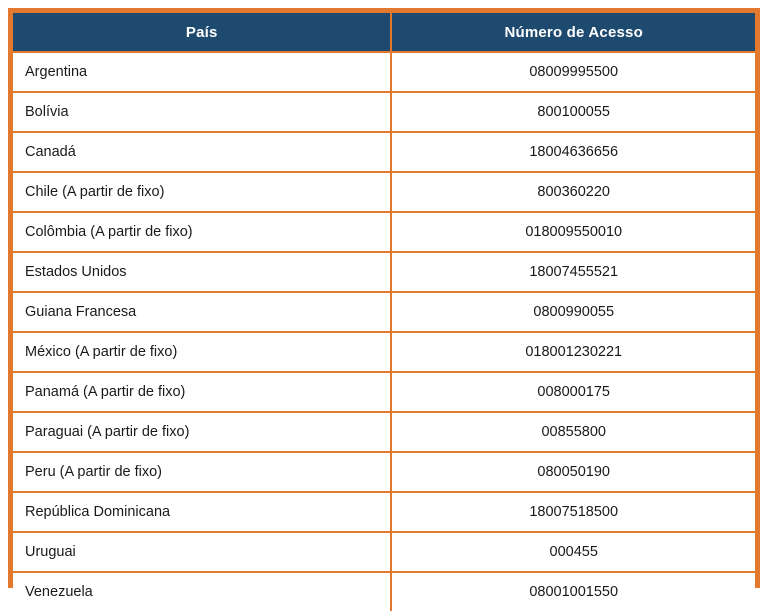 The image size is (768, 611). I want to click on table-row: Venezuela 08001001550, so click(384, 591).